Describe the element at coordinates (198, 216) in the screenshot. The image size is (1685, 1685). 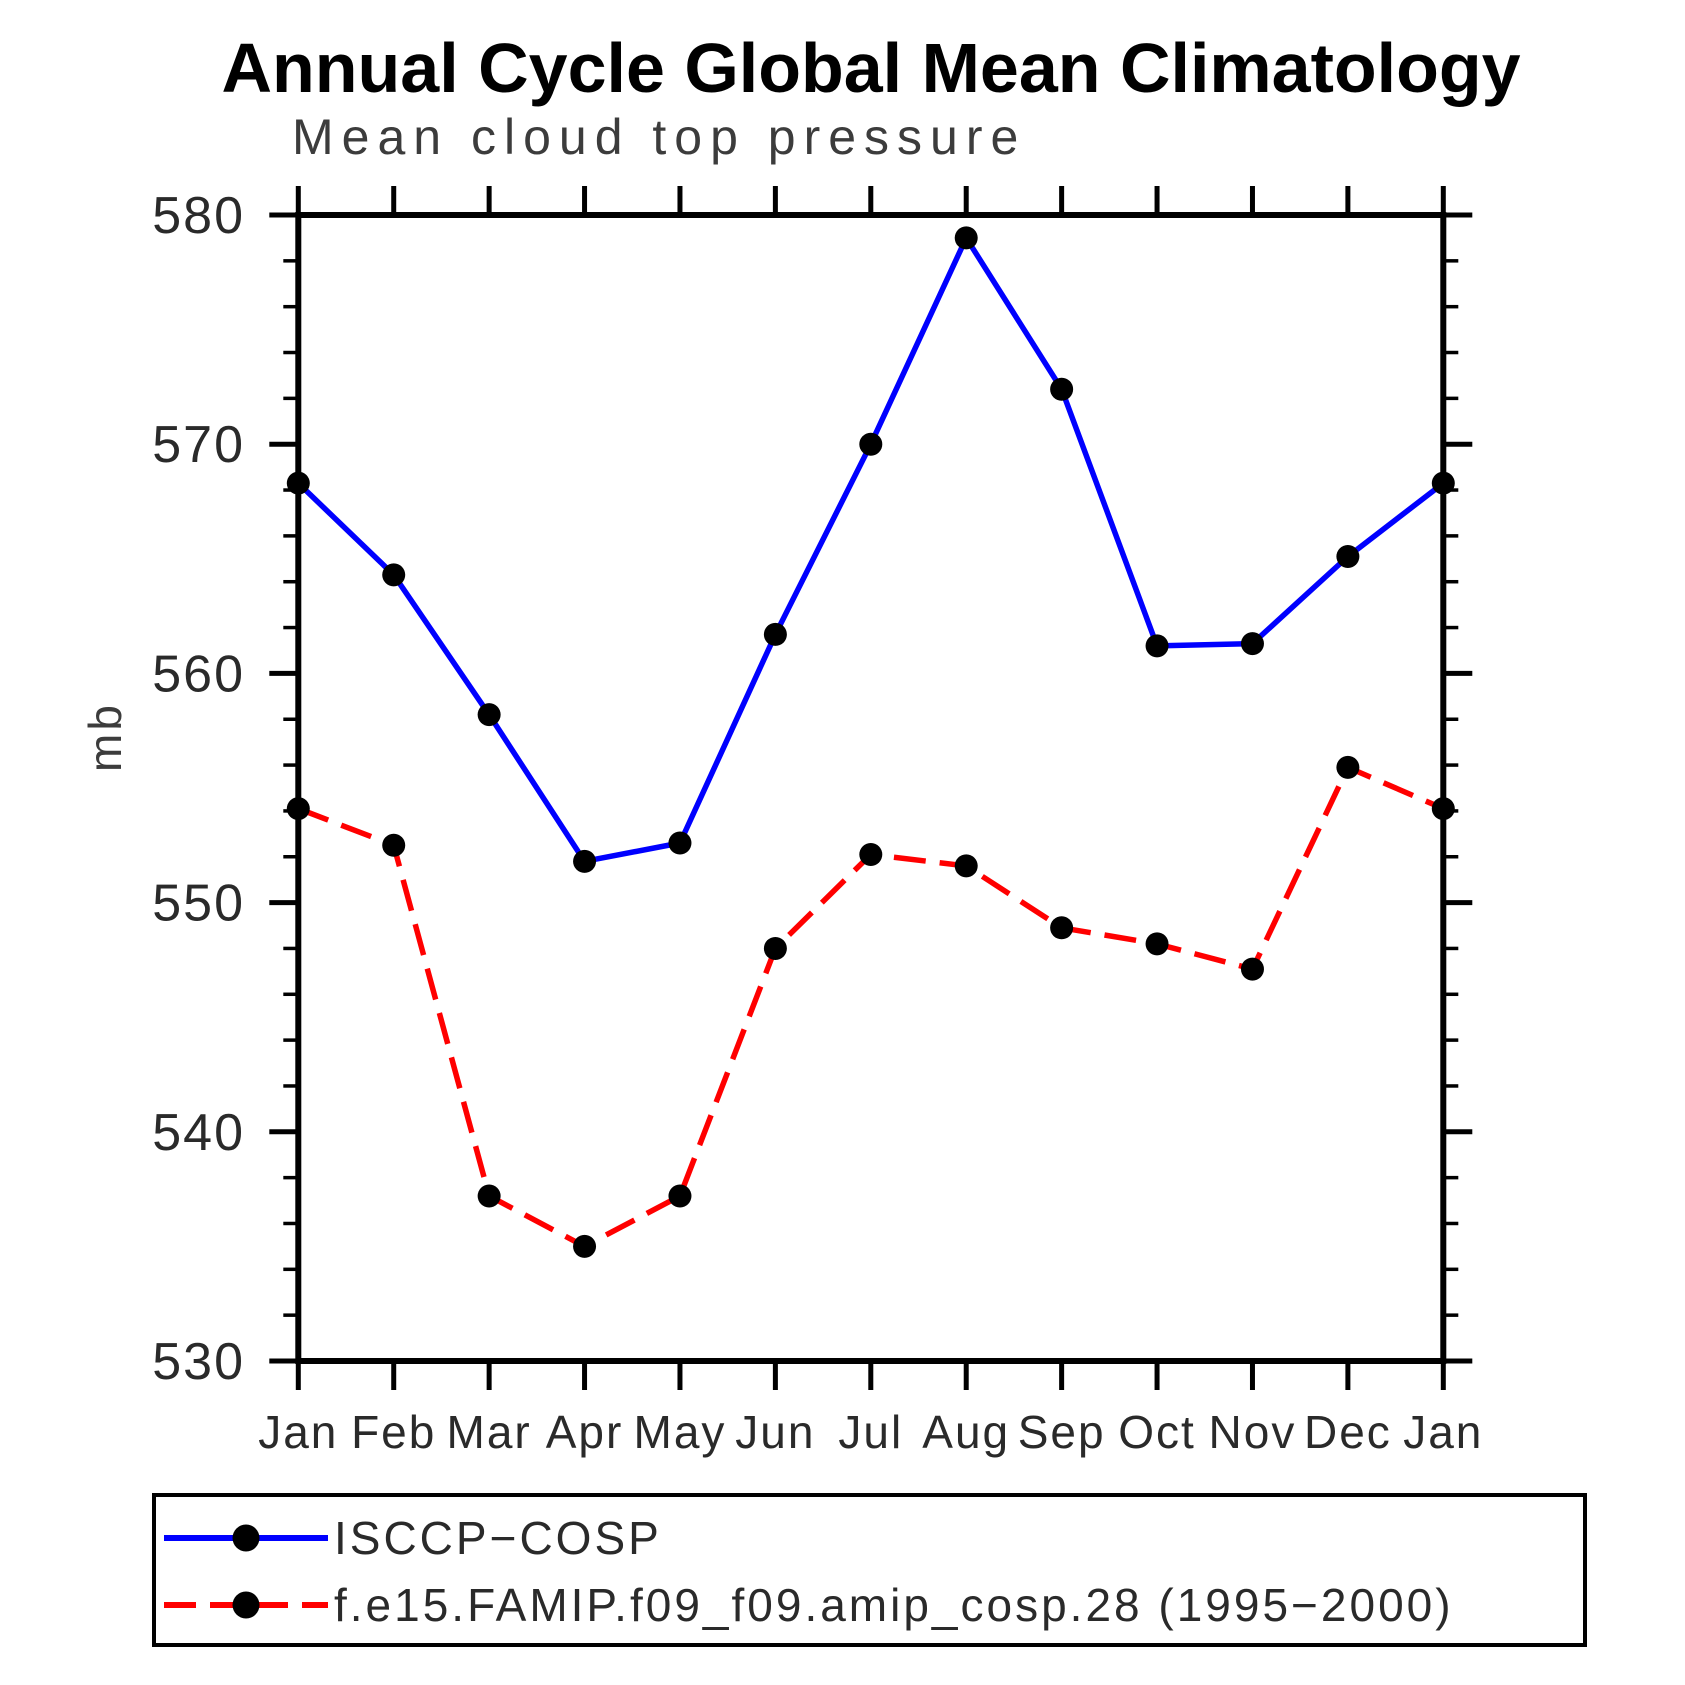
I see `y-tick-label: 580` at that location.